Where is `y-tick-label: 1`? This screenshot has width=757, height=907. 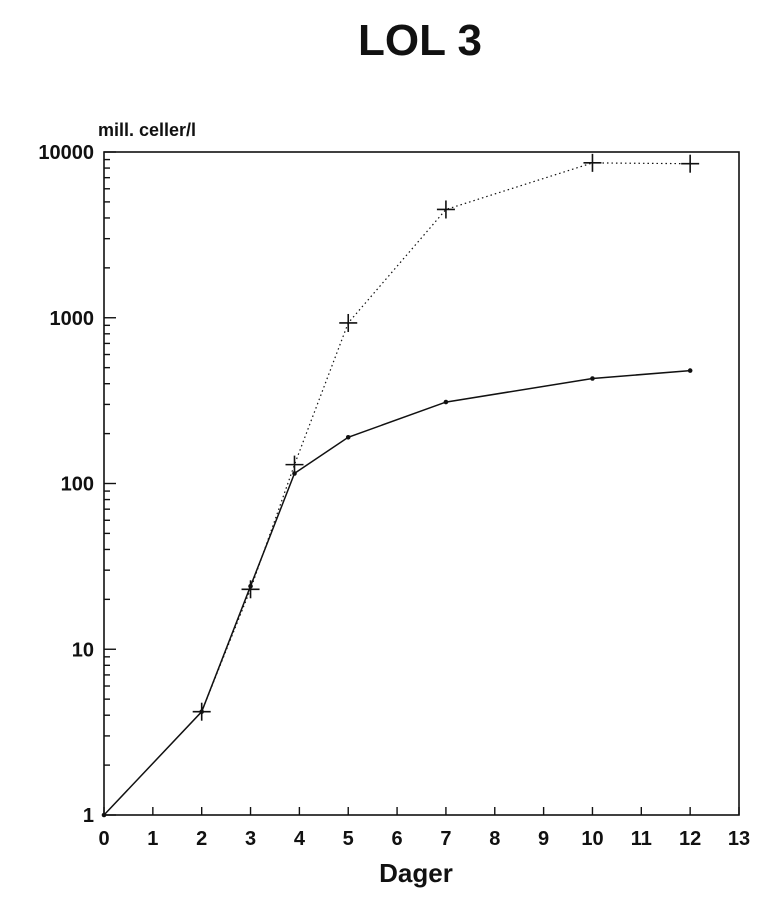 y-tick-label: 1 is located at coordinates (88, 816).